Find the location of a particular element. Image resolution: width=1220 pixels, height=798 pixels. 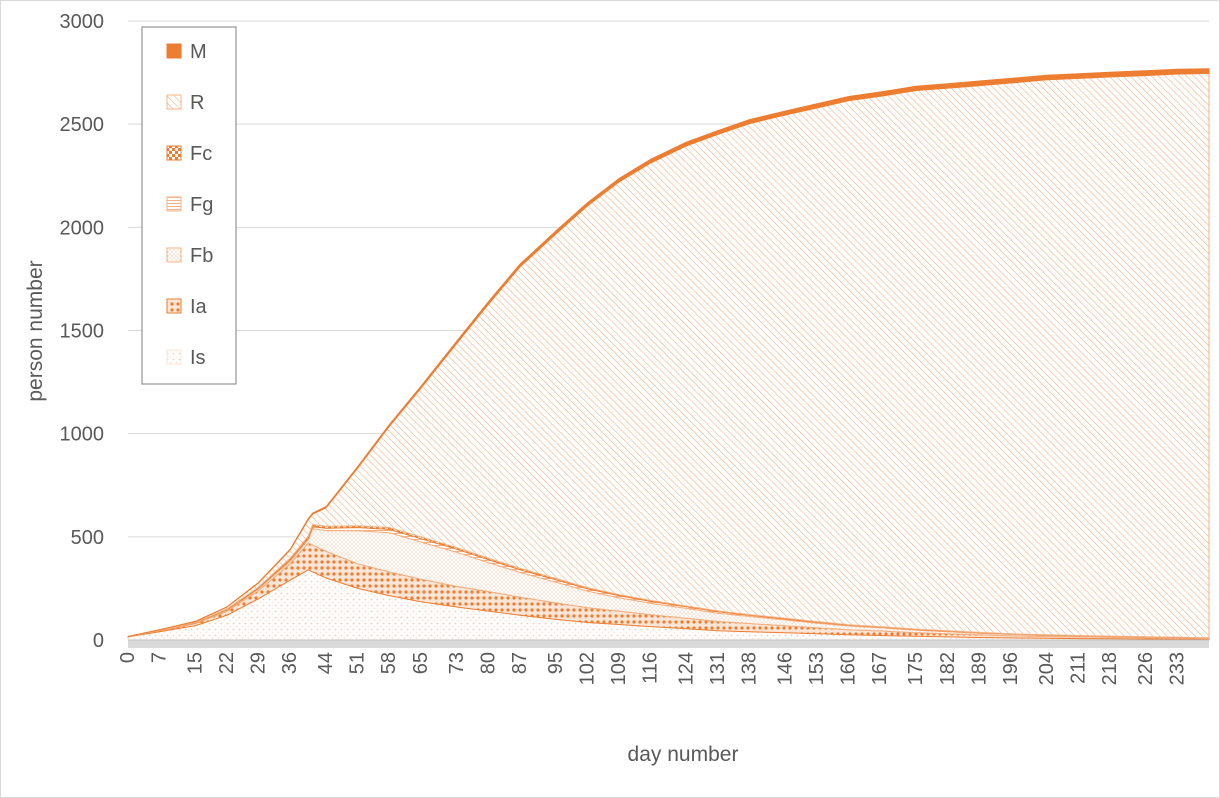

y-tick-label: 2500 is located at coordinates (82, 125).